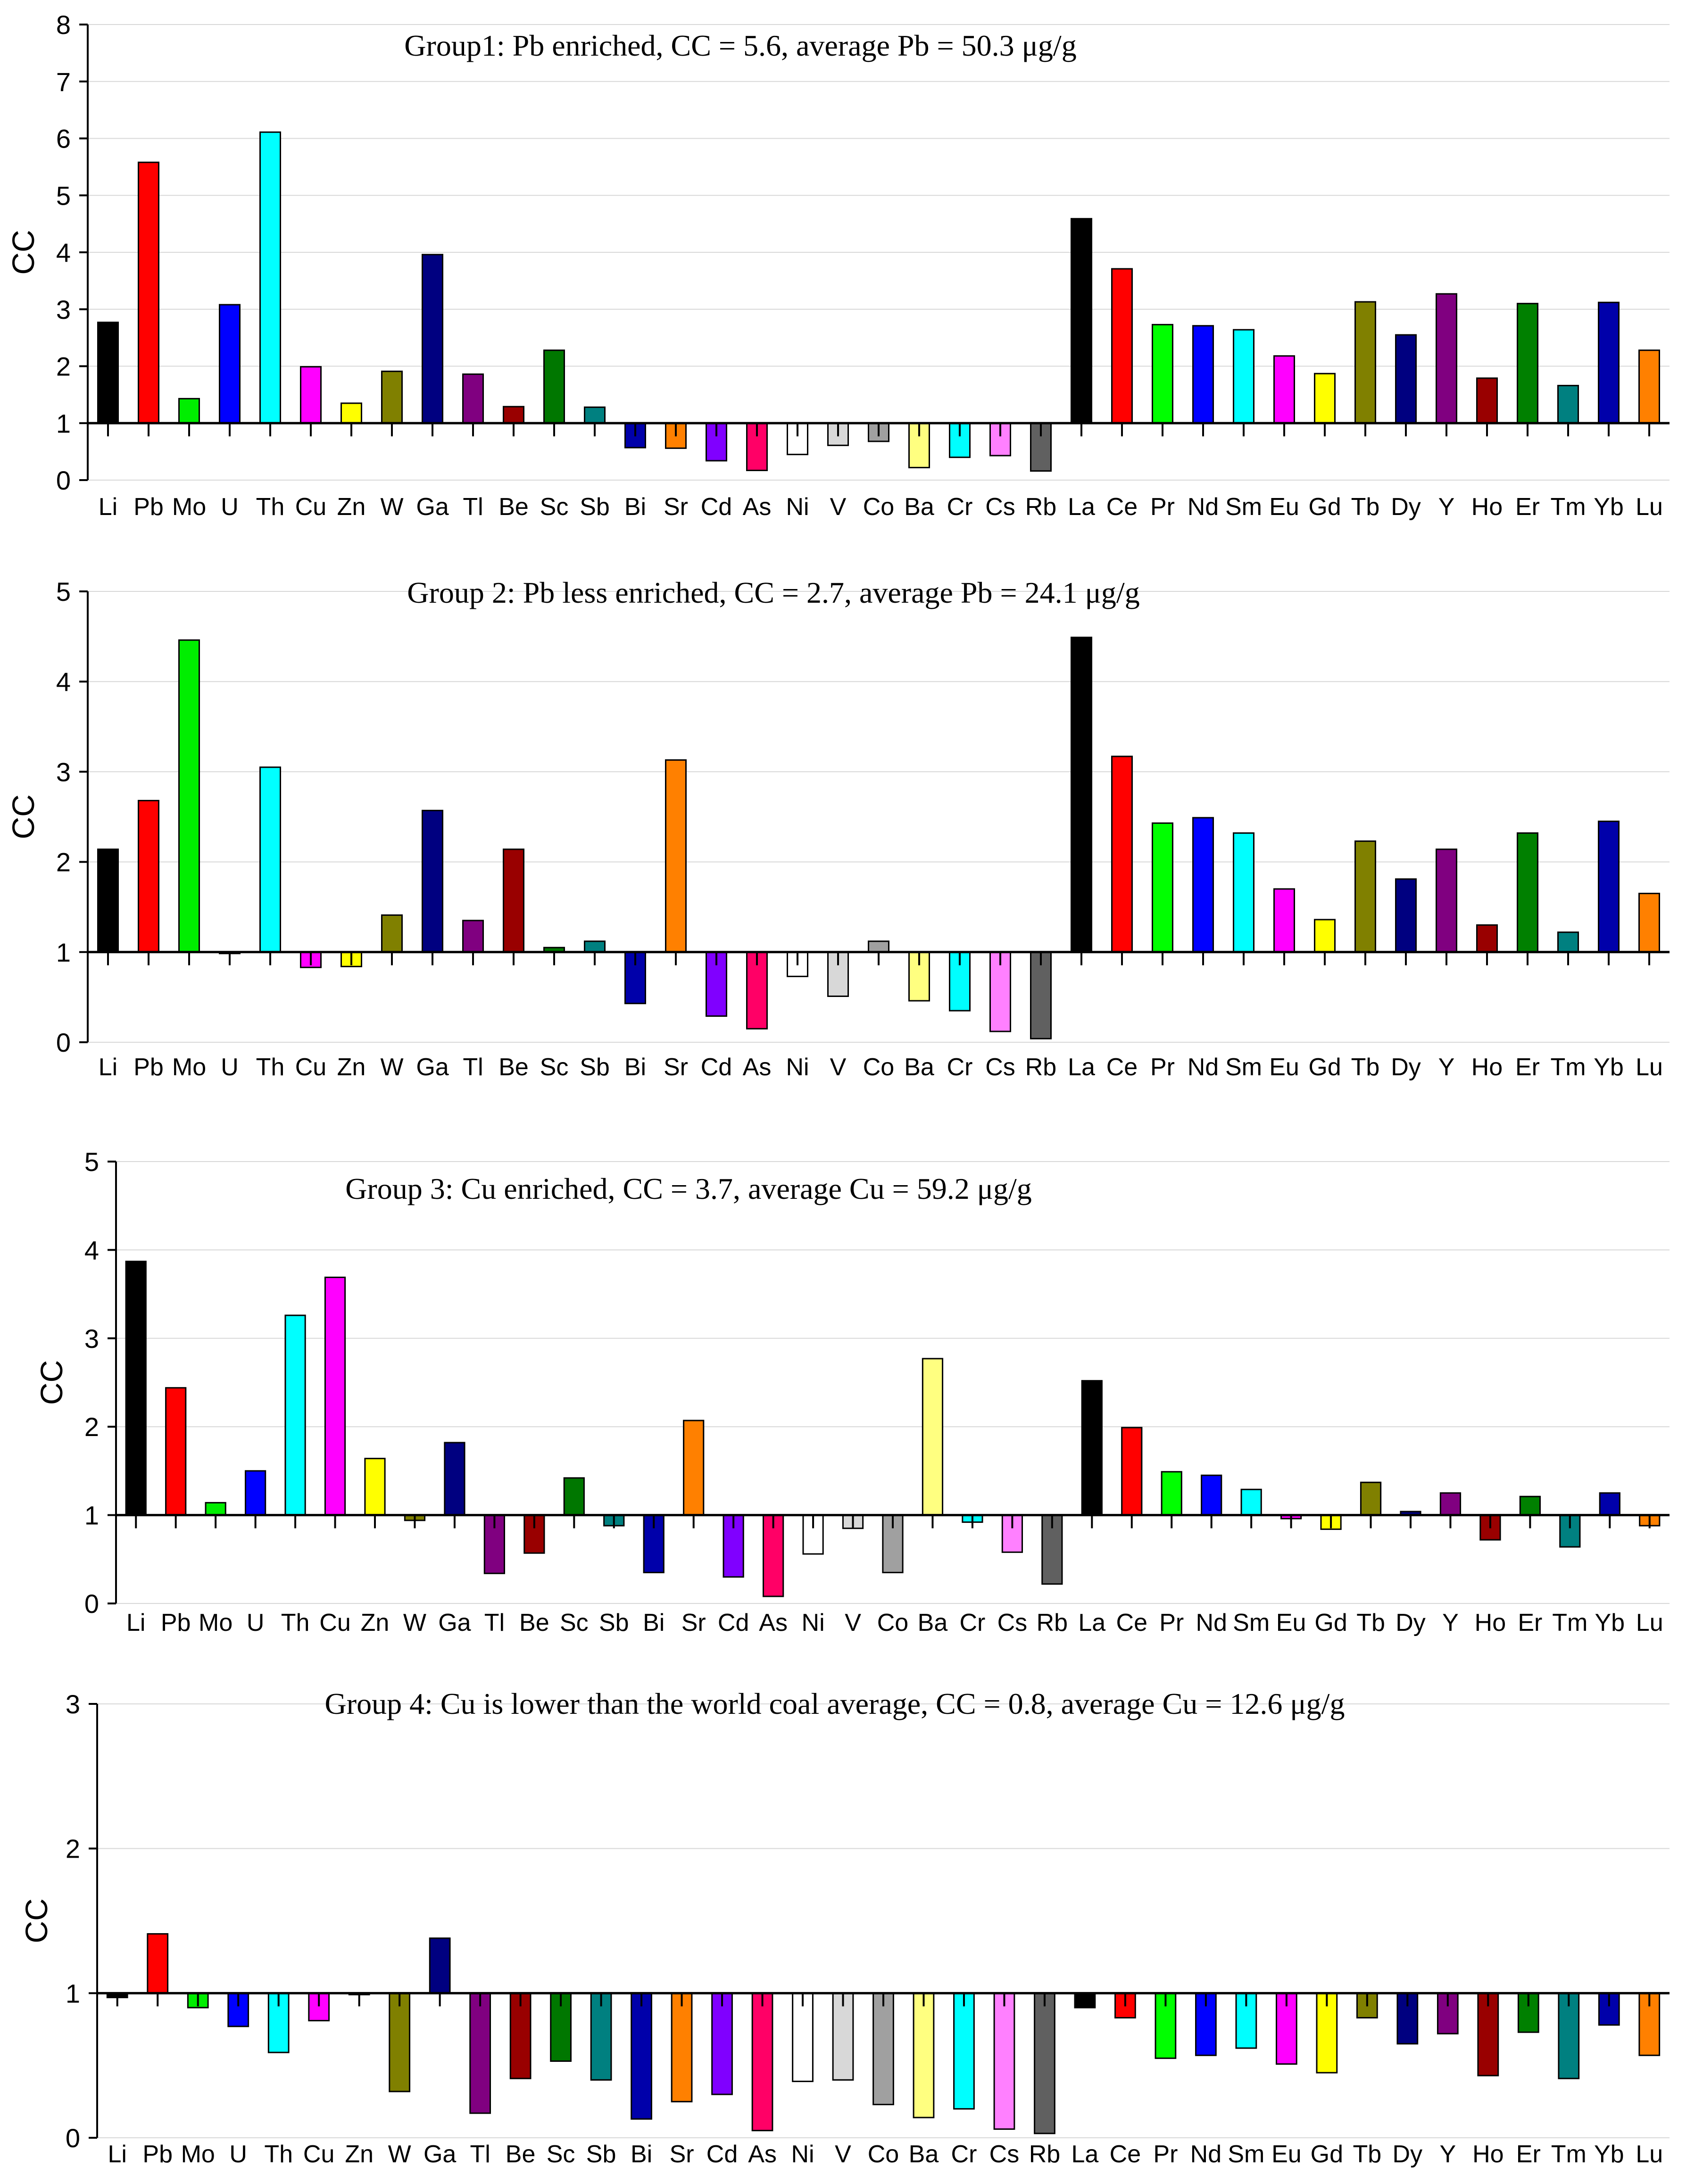  What do you see at coordinates (1243, 1068) in the screenshot?
I see `x-tick-label: Sm` at bounding box center [1243, 1068].